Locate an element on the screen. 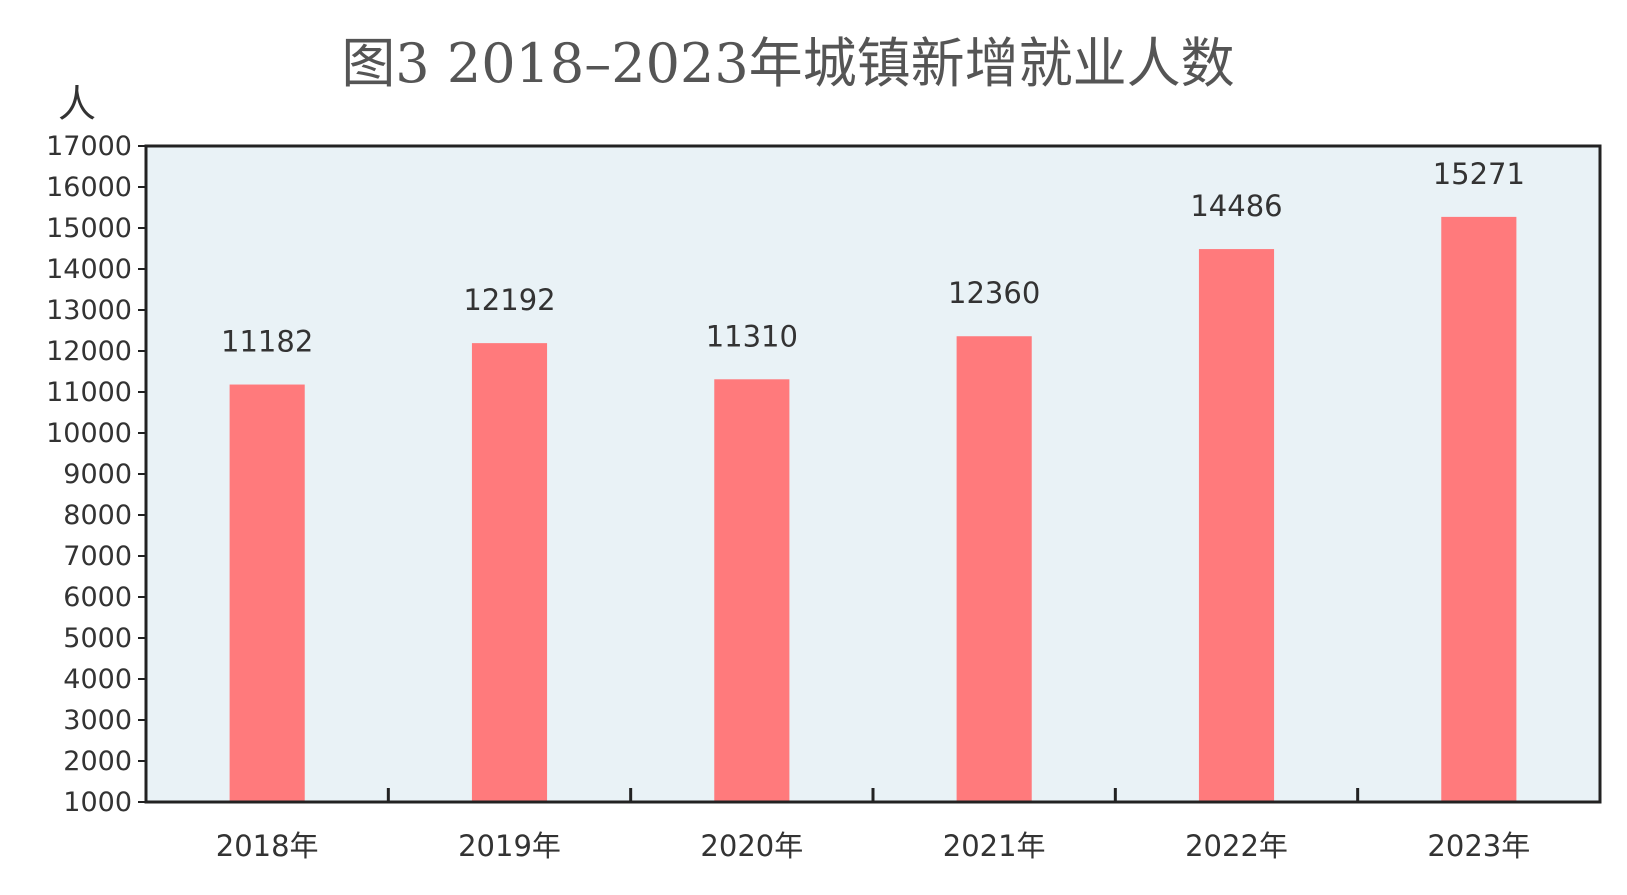 The image size is (1627, 895). x-axis-category-labels: 2018年 2019年 2020年 2021年 2022年 2023年 is located at coordinates (873, 846).